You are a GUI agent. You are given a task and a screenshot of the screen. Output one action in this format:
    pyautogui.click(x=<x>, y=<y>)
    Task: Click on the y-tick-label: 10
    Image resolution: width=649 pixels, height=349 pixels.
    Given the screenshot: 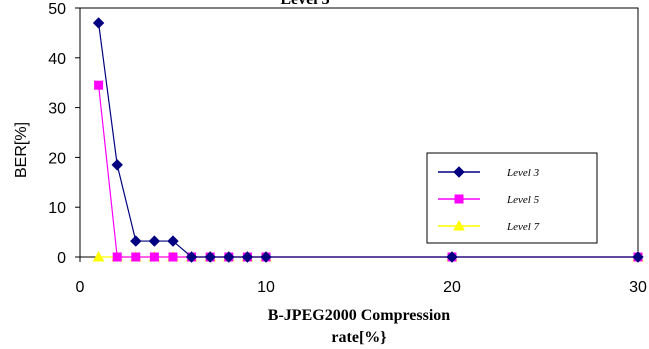 What is the action you would take?
    pyautogui.click(x=57, y=208)
    